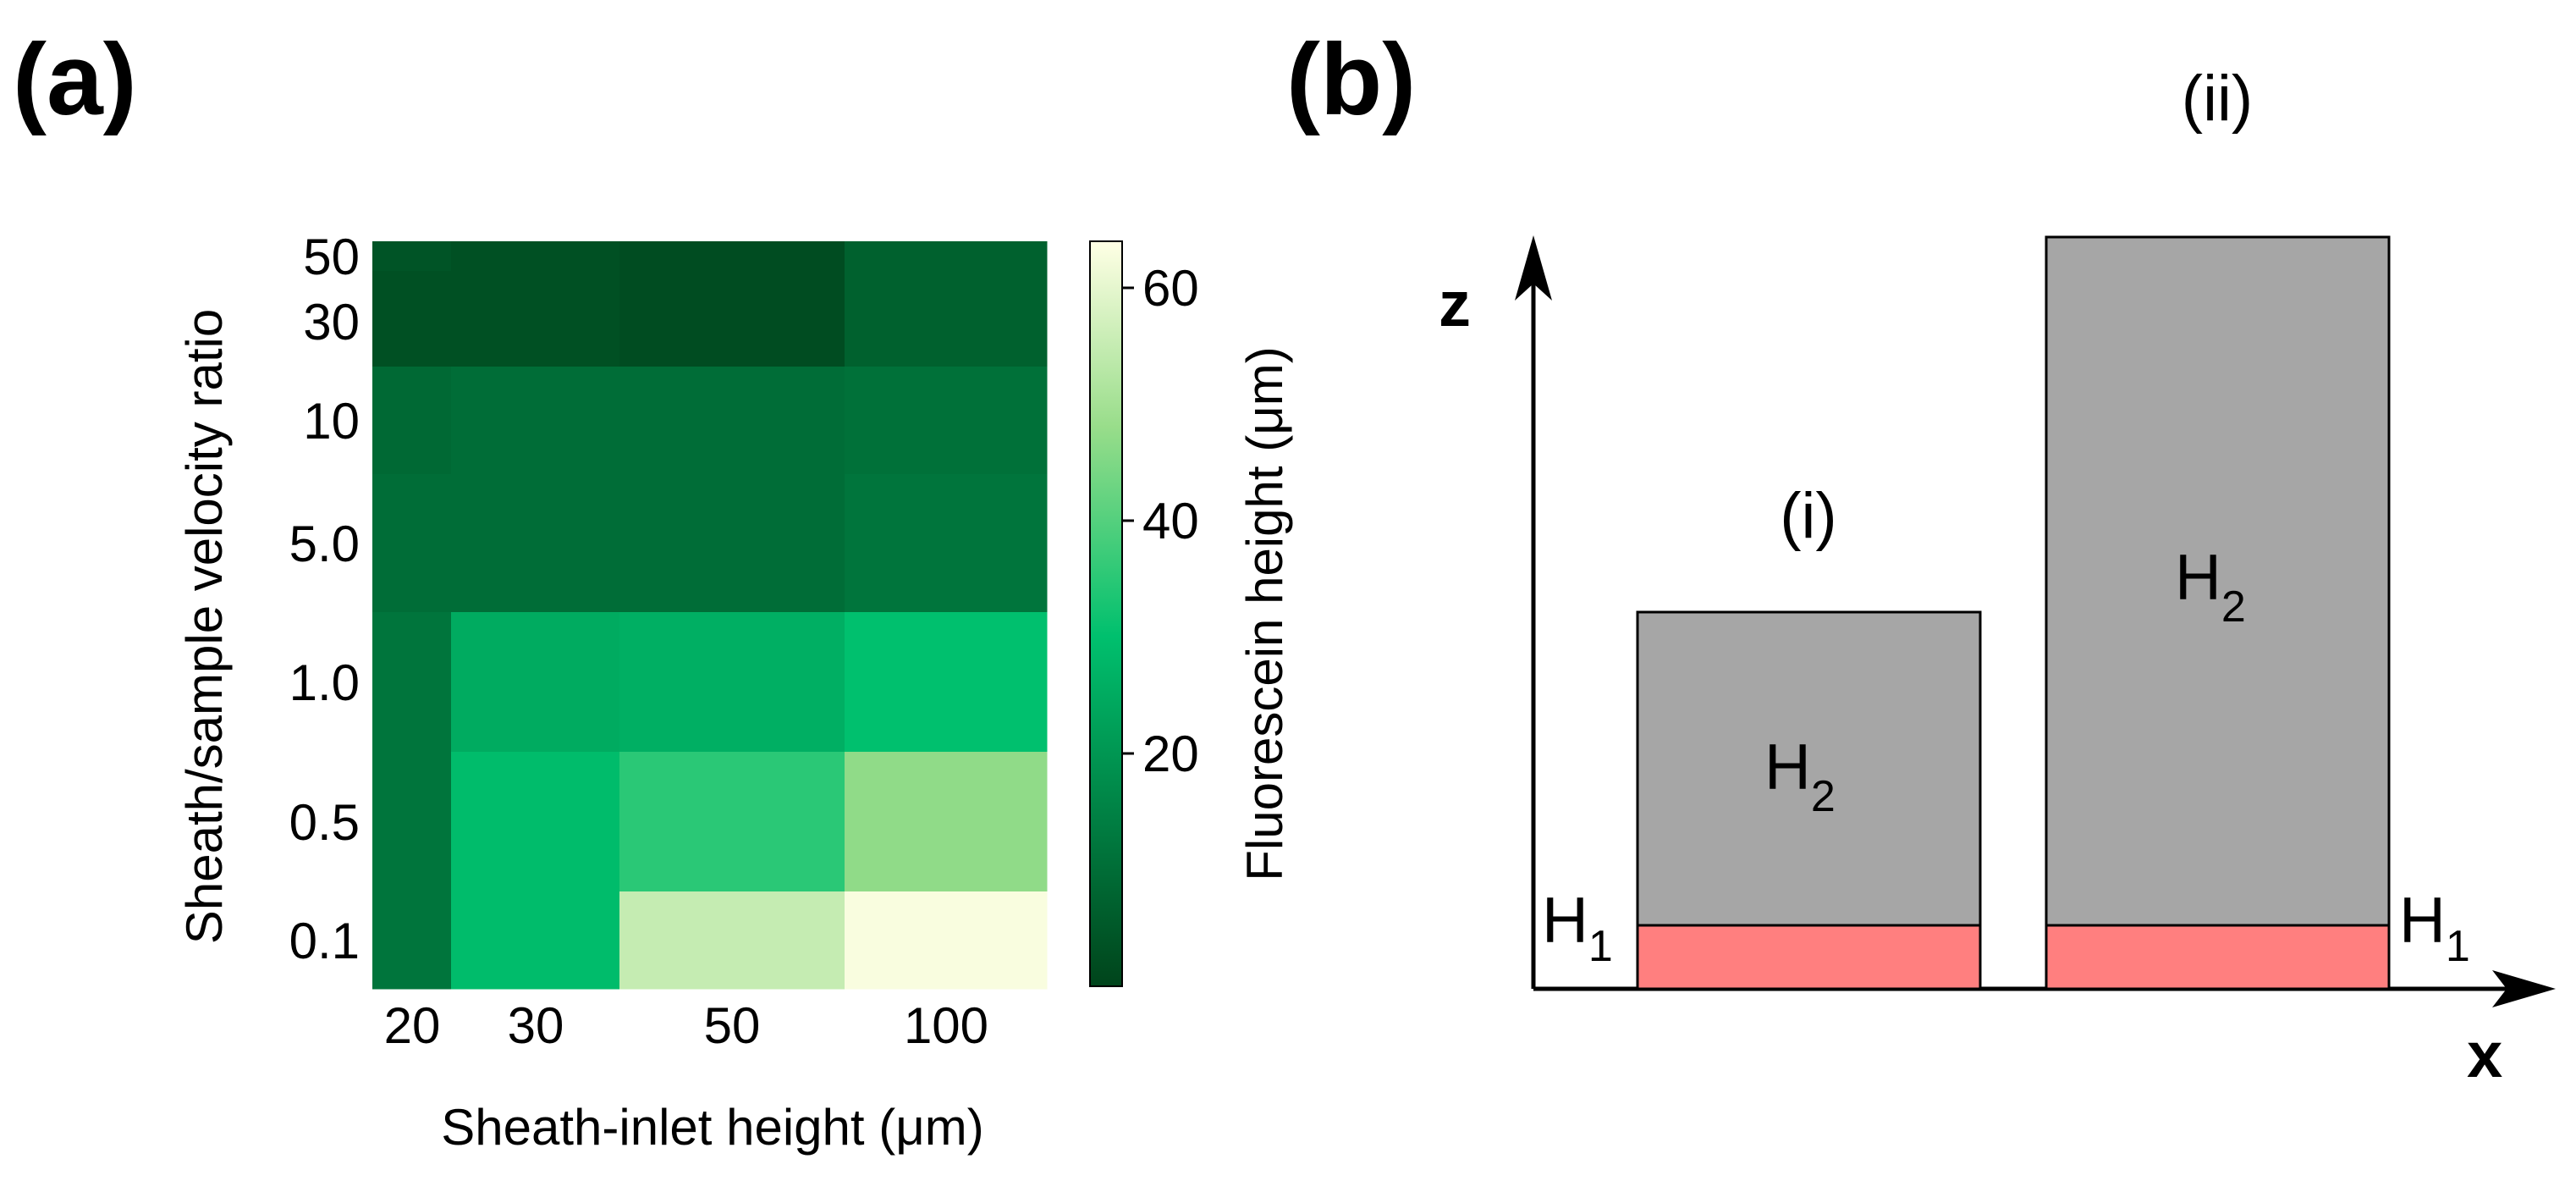 The height and width of the screenshot is (1181, 2576). What do you see at coordinates (946, 1025) in the screenshot?
I see `x-tick-label: 100` at bounding box center [946, 1025].